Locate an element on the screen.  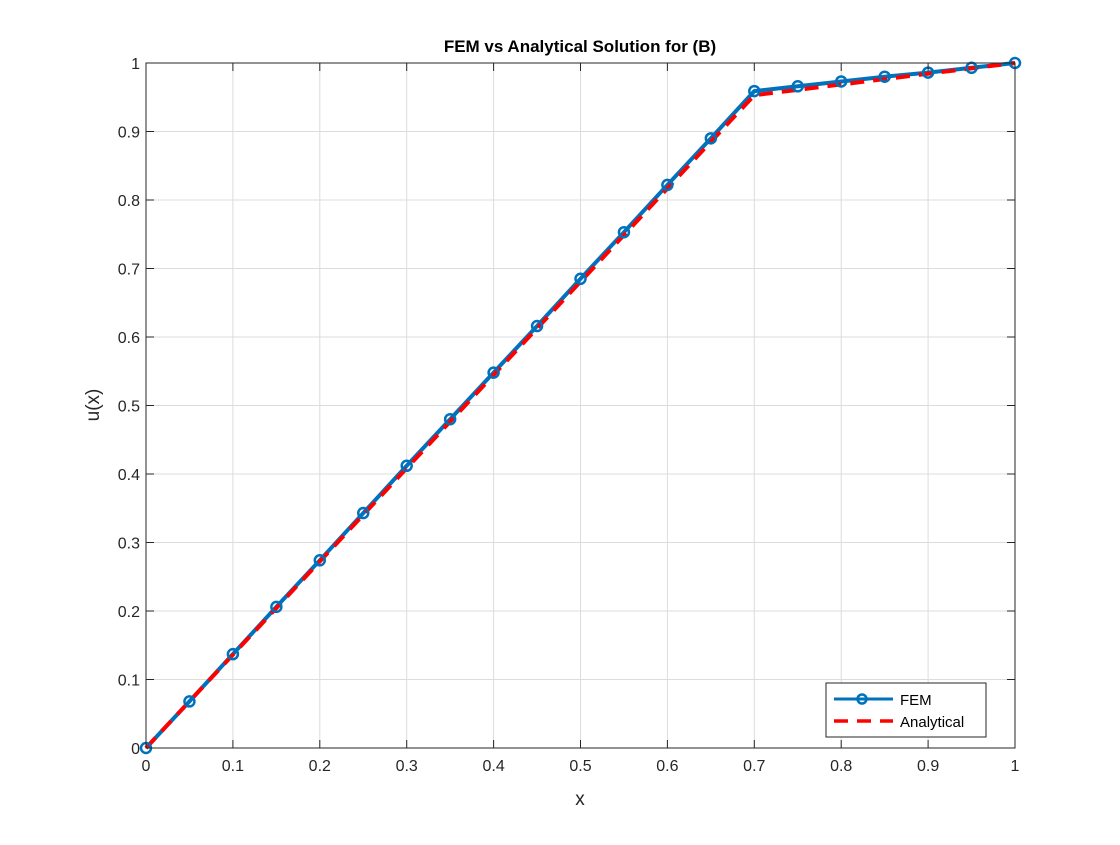
legend-fem-marker is located at coordinates (862, 699).